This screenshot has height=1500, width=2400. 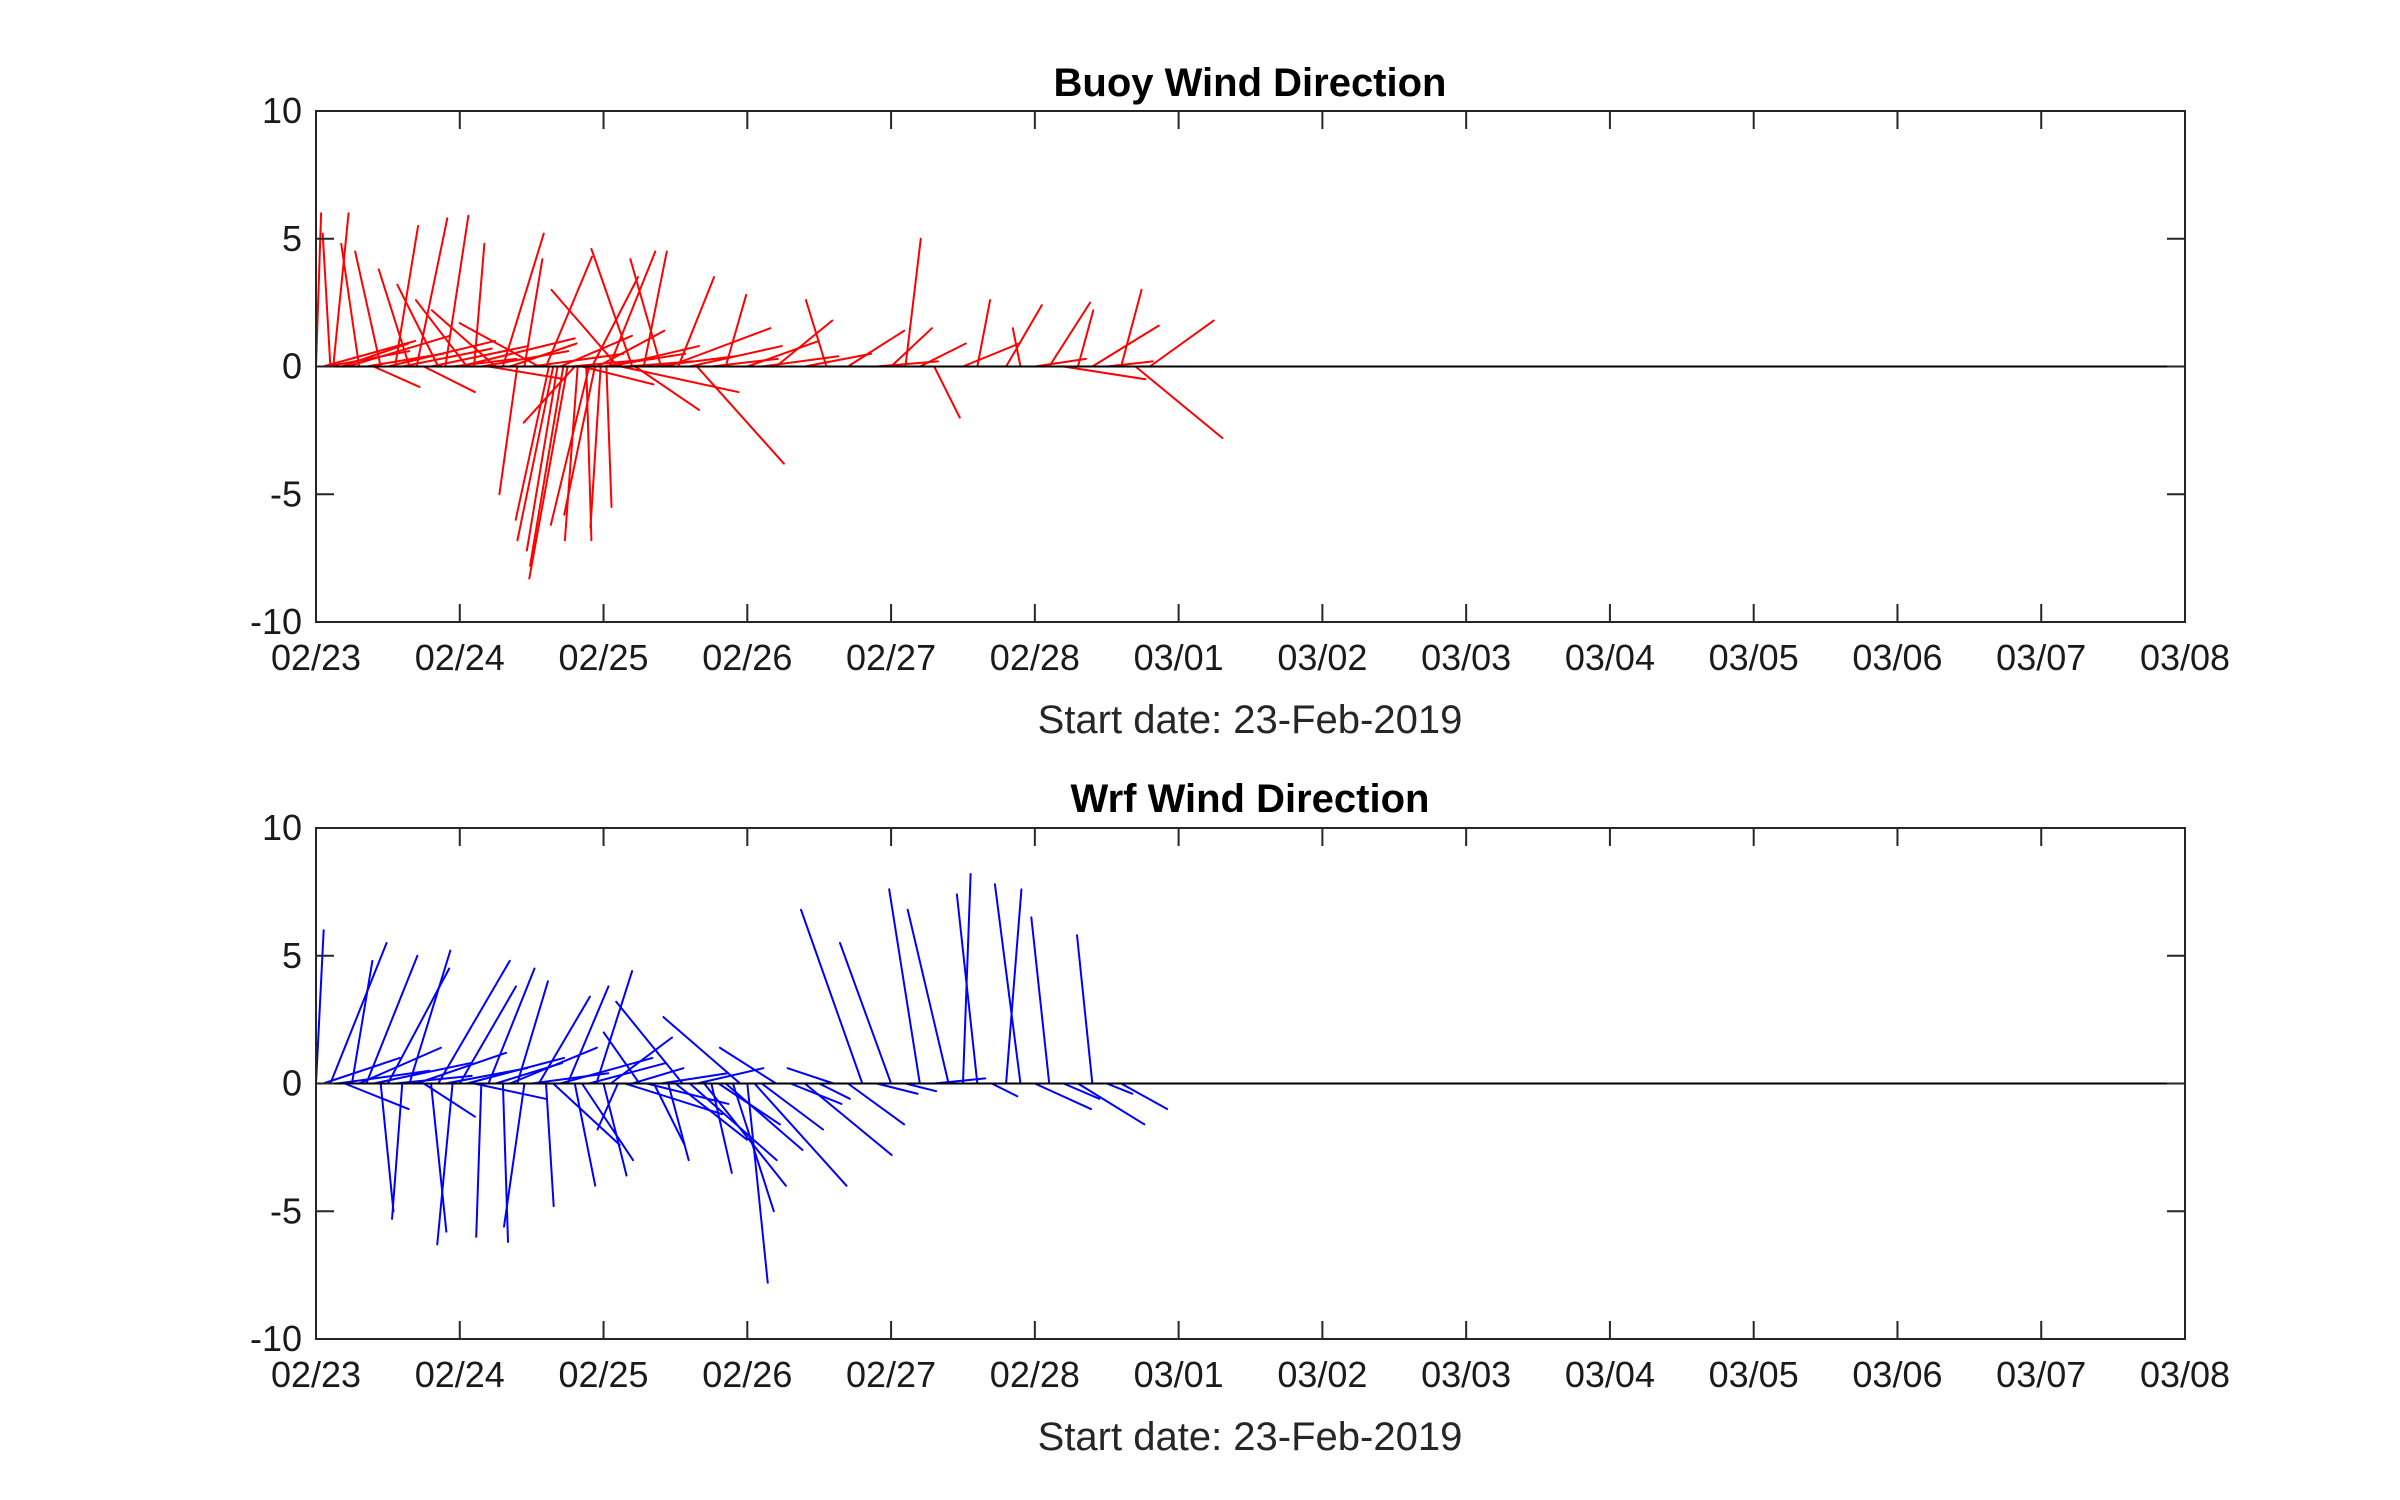 What do you see at coordinates (292, 366) in the screenshot?
I see `y-tick-label: 0` at bounding box center [292, 366].